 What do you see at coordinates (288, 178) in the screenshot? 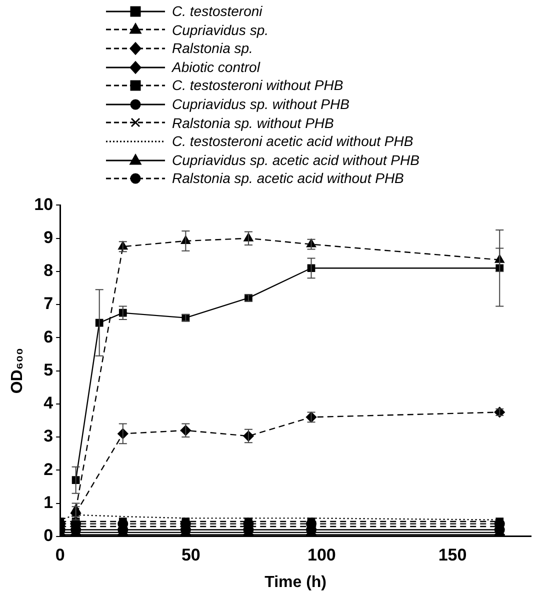
I see `legend-label: Ralstonia sp. acetic acid without PHB` at bounding box center [288, 178].